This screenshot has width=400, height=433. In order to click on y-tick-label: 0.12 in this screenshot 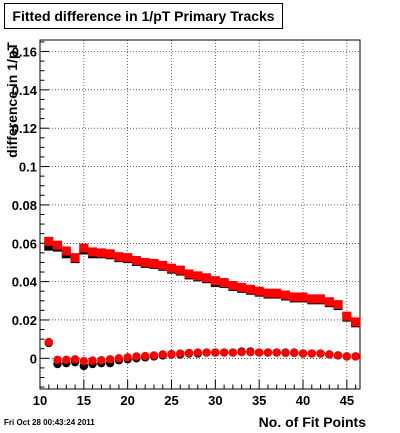, I will do `click(24, 128)`.